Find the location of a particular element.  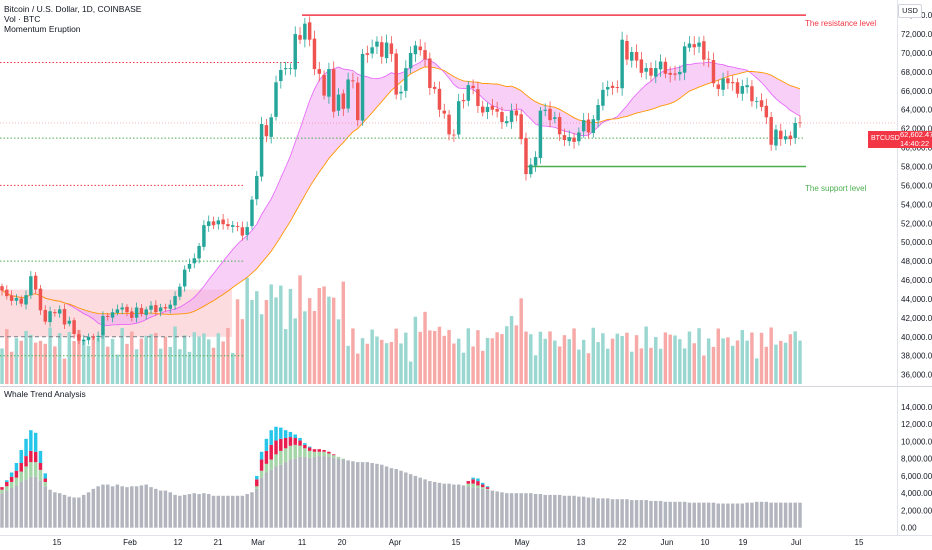

time-axis-tick: 20 is located at coordinates (342, 542).